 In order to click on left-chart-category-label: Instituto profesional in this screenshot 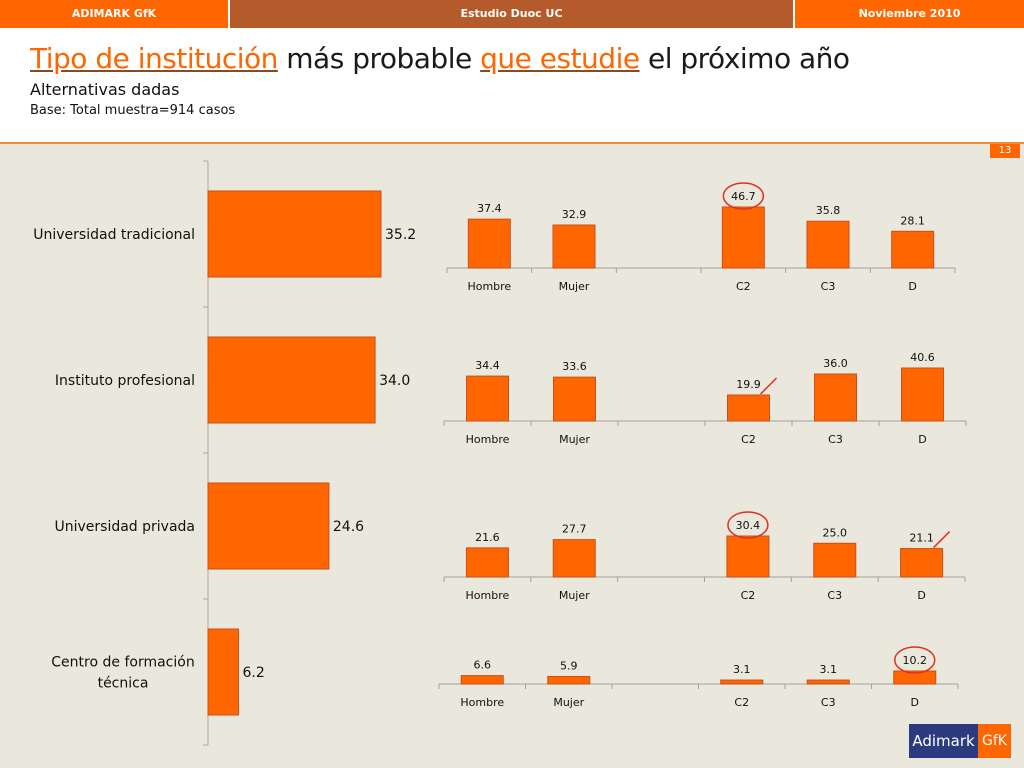, I will do `click(125, 381)`.